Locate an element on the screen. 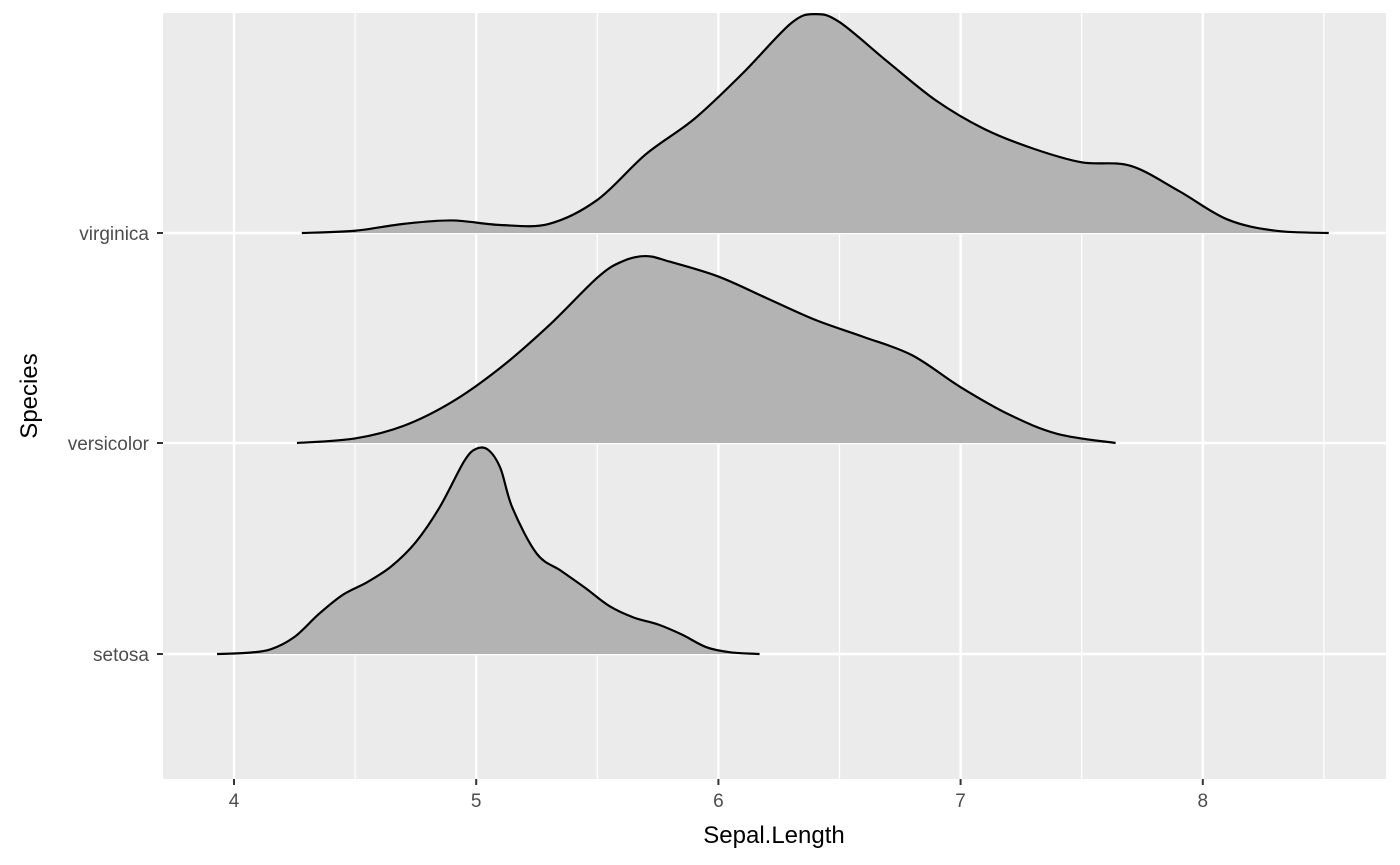 This screenshot has width=1400, height=865. x-tick-label: 6 is located at coordinates (718, 801).